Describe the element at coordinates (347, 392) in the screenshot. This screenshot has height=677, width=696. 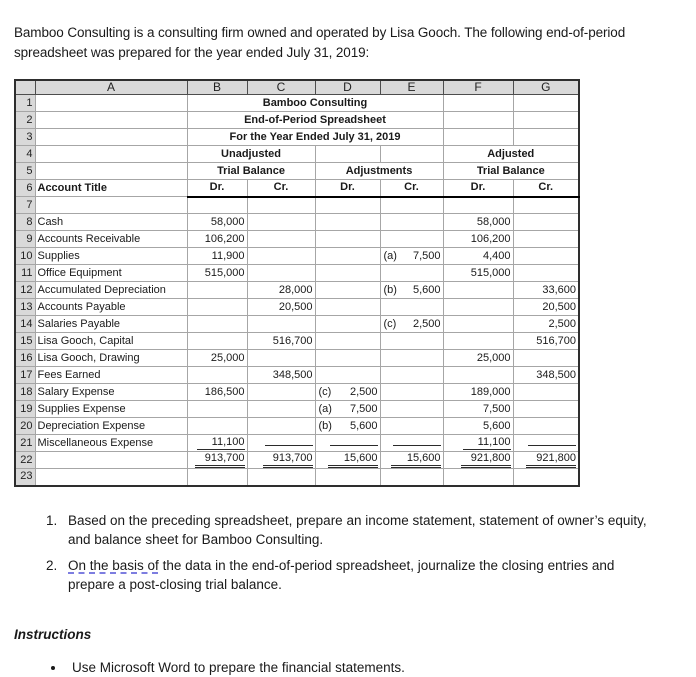
I see `adj-dr-cell: (c) 2,500` at that location.